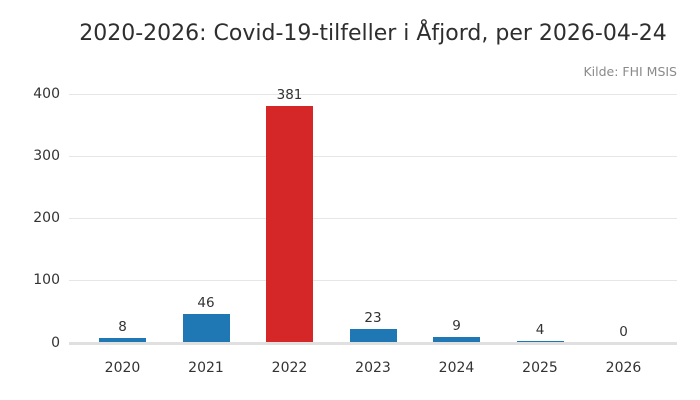 This screenshot has height=400, width=700. What do you see at coordinates (540, 368) in the screenshot?
I see `x-tick-label: 2025` at bounding box center [540, 368].